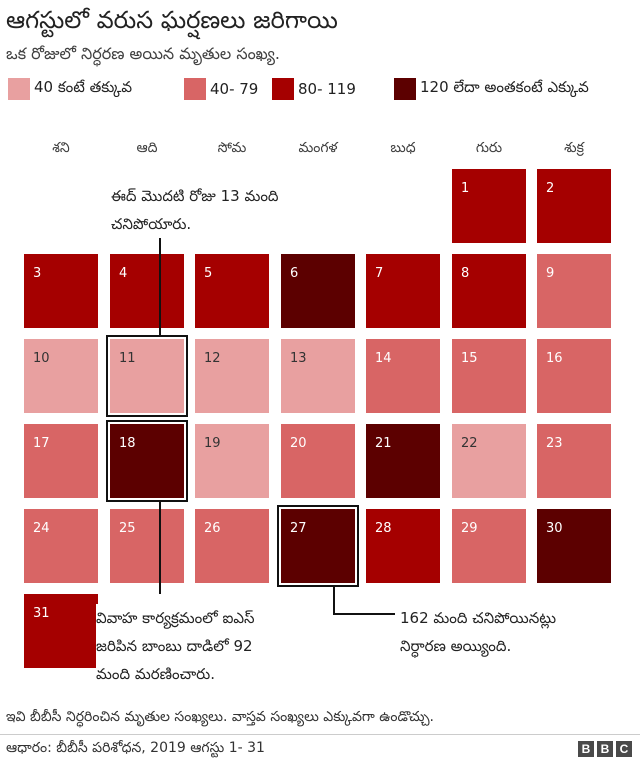 This screenshot has width=640, height=772. What do you see at coordinates (143, 53) in the screenshot?
I see `chart-subtitle: ఒక రోజులో నిర్ధరణ అయిన మృతుల సంఖ్య.` at bounding box center [143, 53].